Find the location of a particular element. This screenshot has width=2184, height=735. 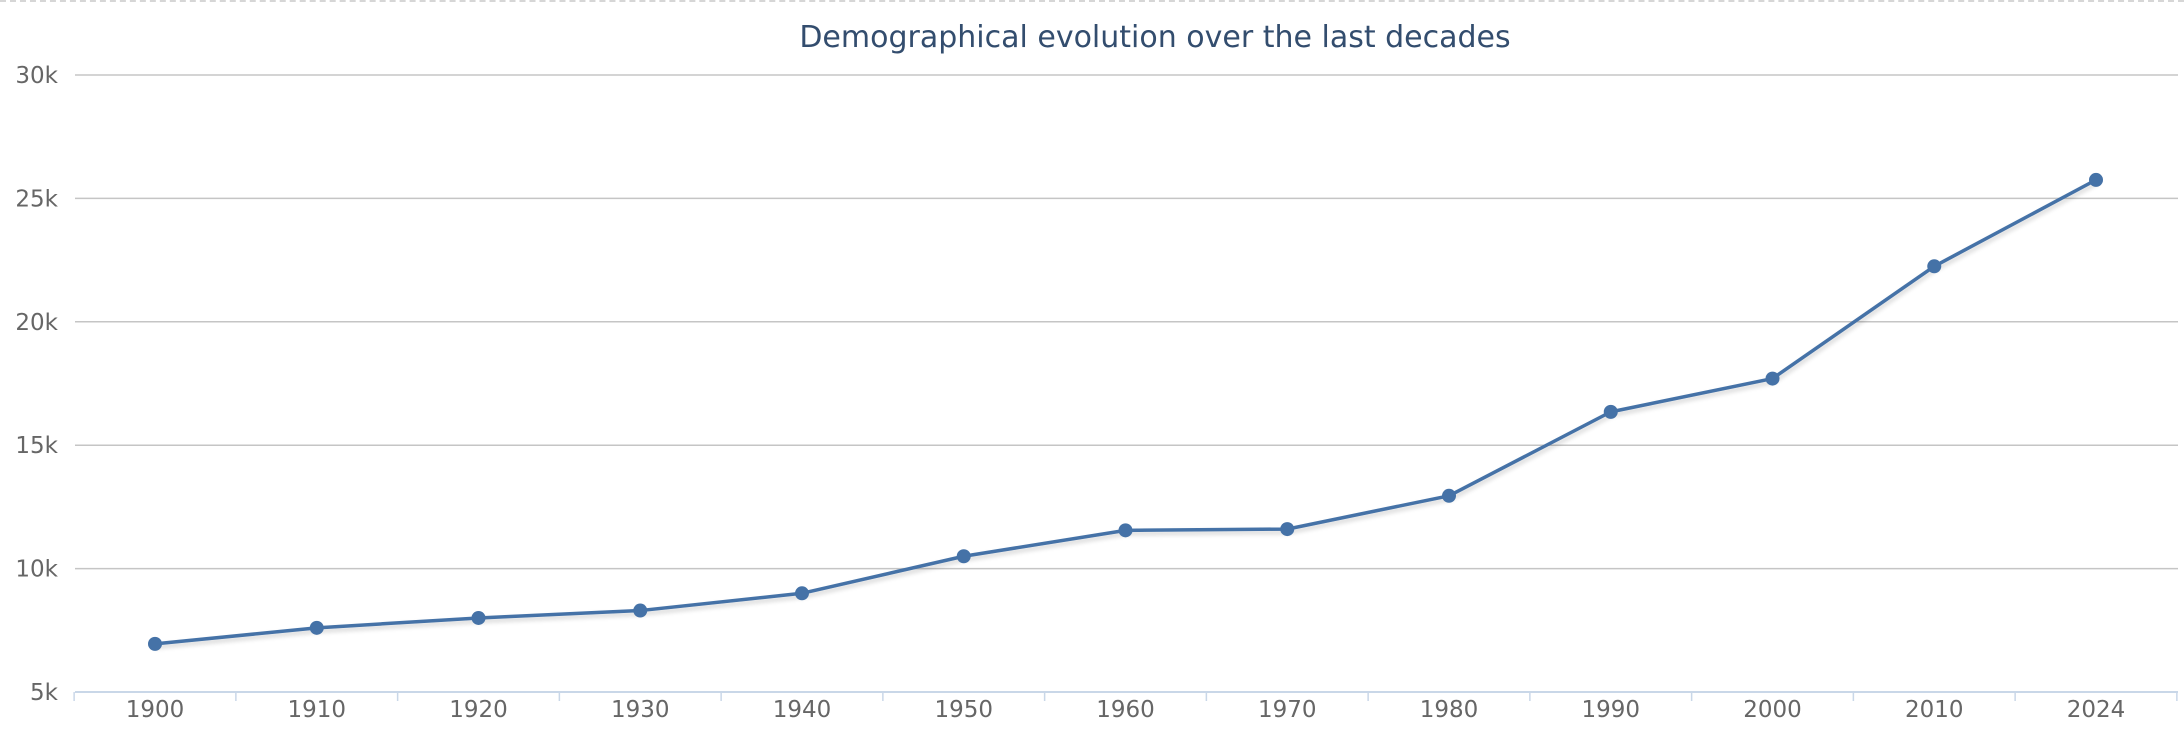

y-tick-label: 25k is located at coordinates (36, 199).